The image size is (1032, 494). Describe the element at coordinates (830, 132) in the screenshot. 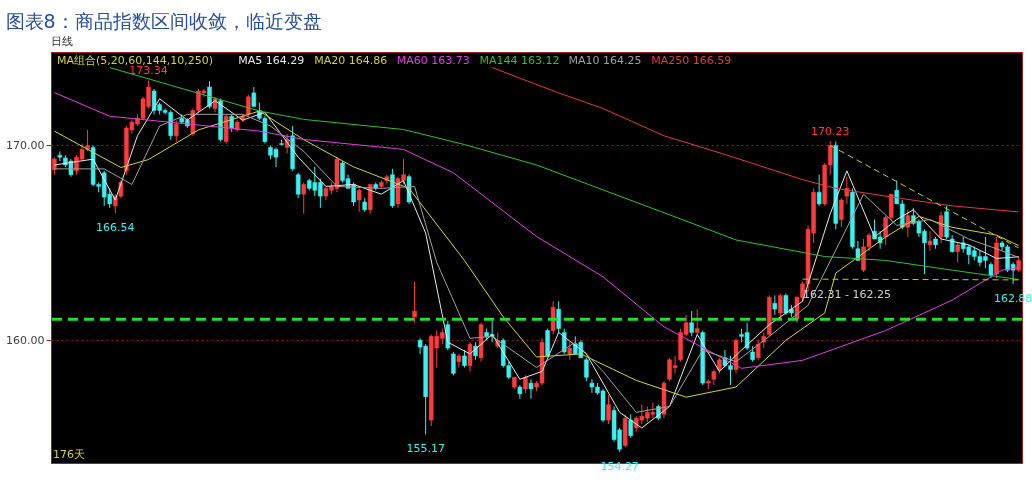

I see `annotation: 170.23` at that location.